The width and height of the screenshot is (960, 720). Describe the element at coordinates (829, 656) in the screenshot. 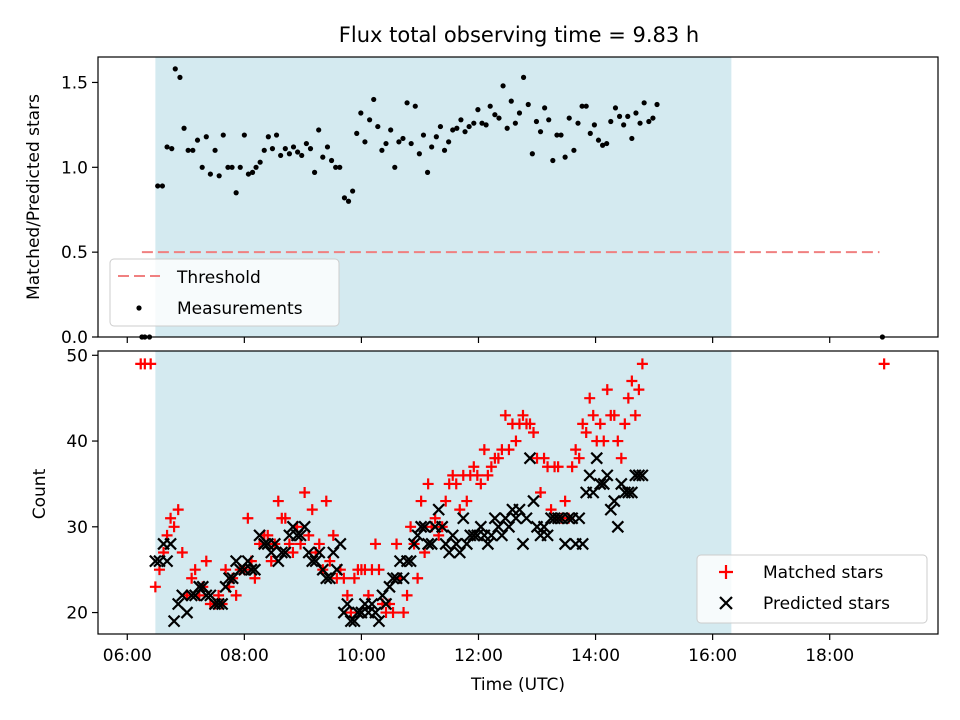

I see `x-tick-label: 18:00` at that location.